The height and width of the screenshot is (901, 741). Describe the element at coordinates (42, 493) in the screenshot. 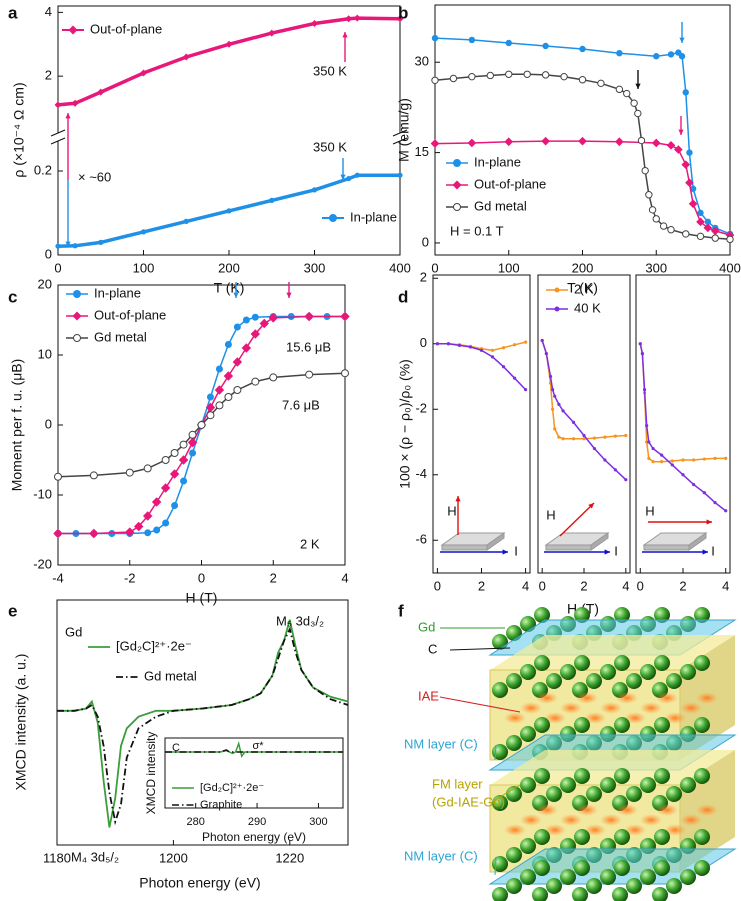

I see `y-tick-label: -10` at that location.